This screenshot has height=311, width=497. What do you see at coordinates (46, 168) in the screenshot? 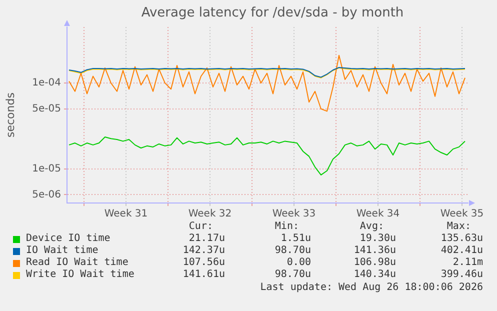
I see `y-tick-label: 1e-05` at bounding box center [46, 168].